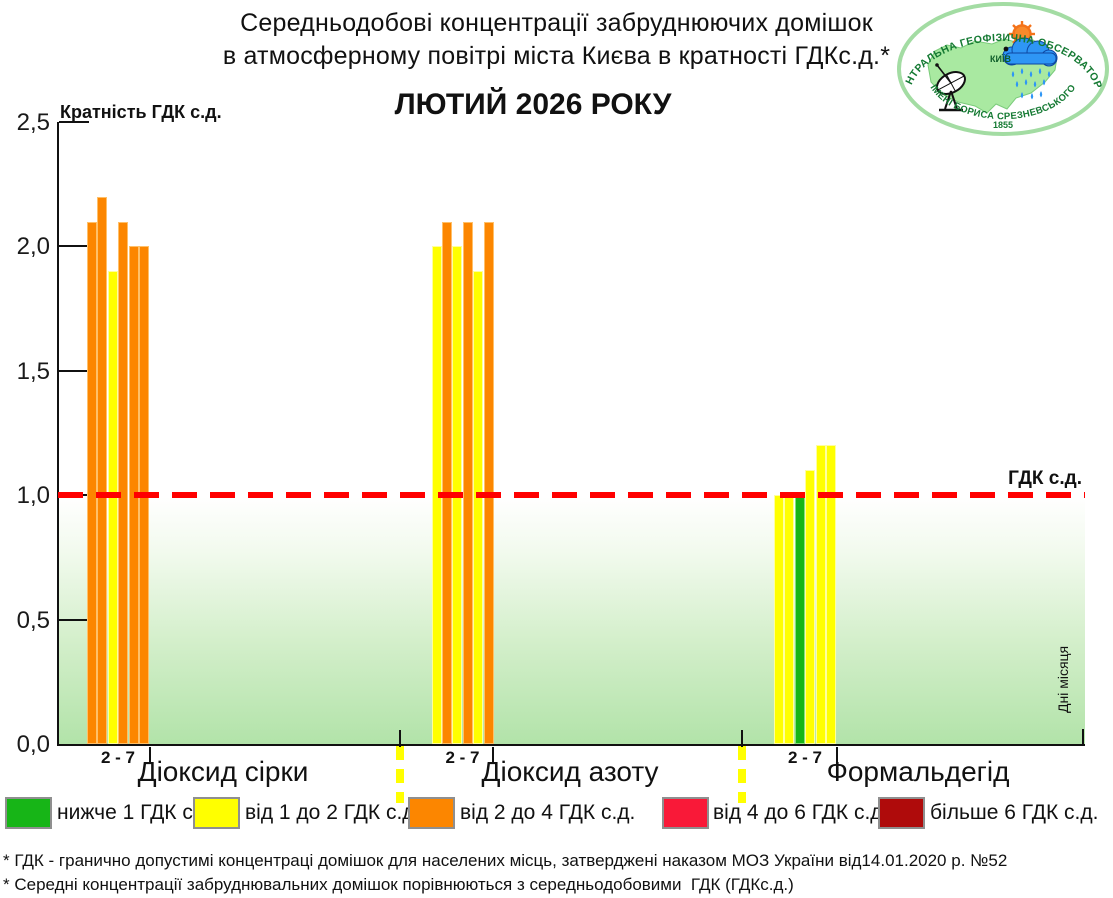 This screenshot has height=898, width=1113. I want to click on bar-Формальдегід-day4, so click(799, 619).